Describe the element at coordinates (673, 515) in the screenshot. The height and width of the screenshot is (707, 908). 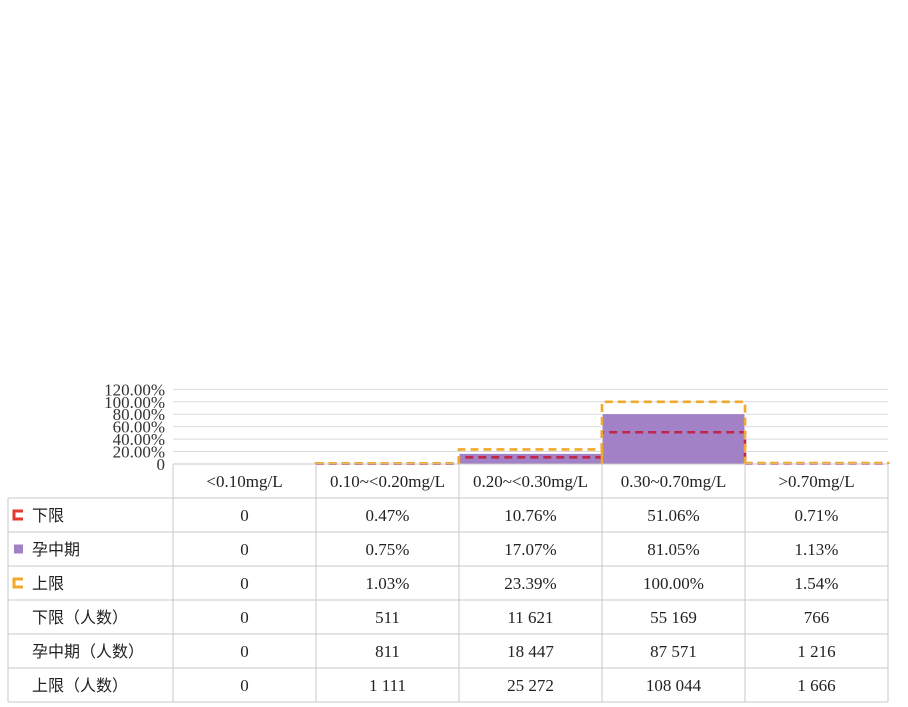
I see `table-cell-value: 51.06%` at that location.